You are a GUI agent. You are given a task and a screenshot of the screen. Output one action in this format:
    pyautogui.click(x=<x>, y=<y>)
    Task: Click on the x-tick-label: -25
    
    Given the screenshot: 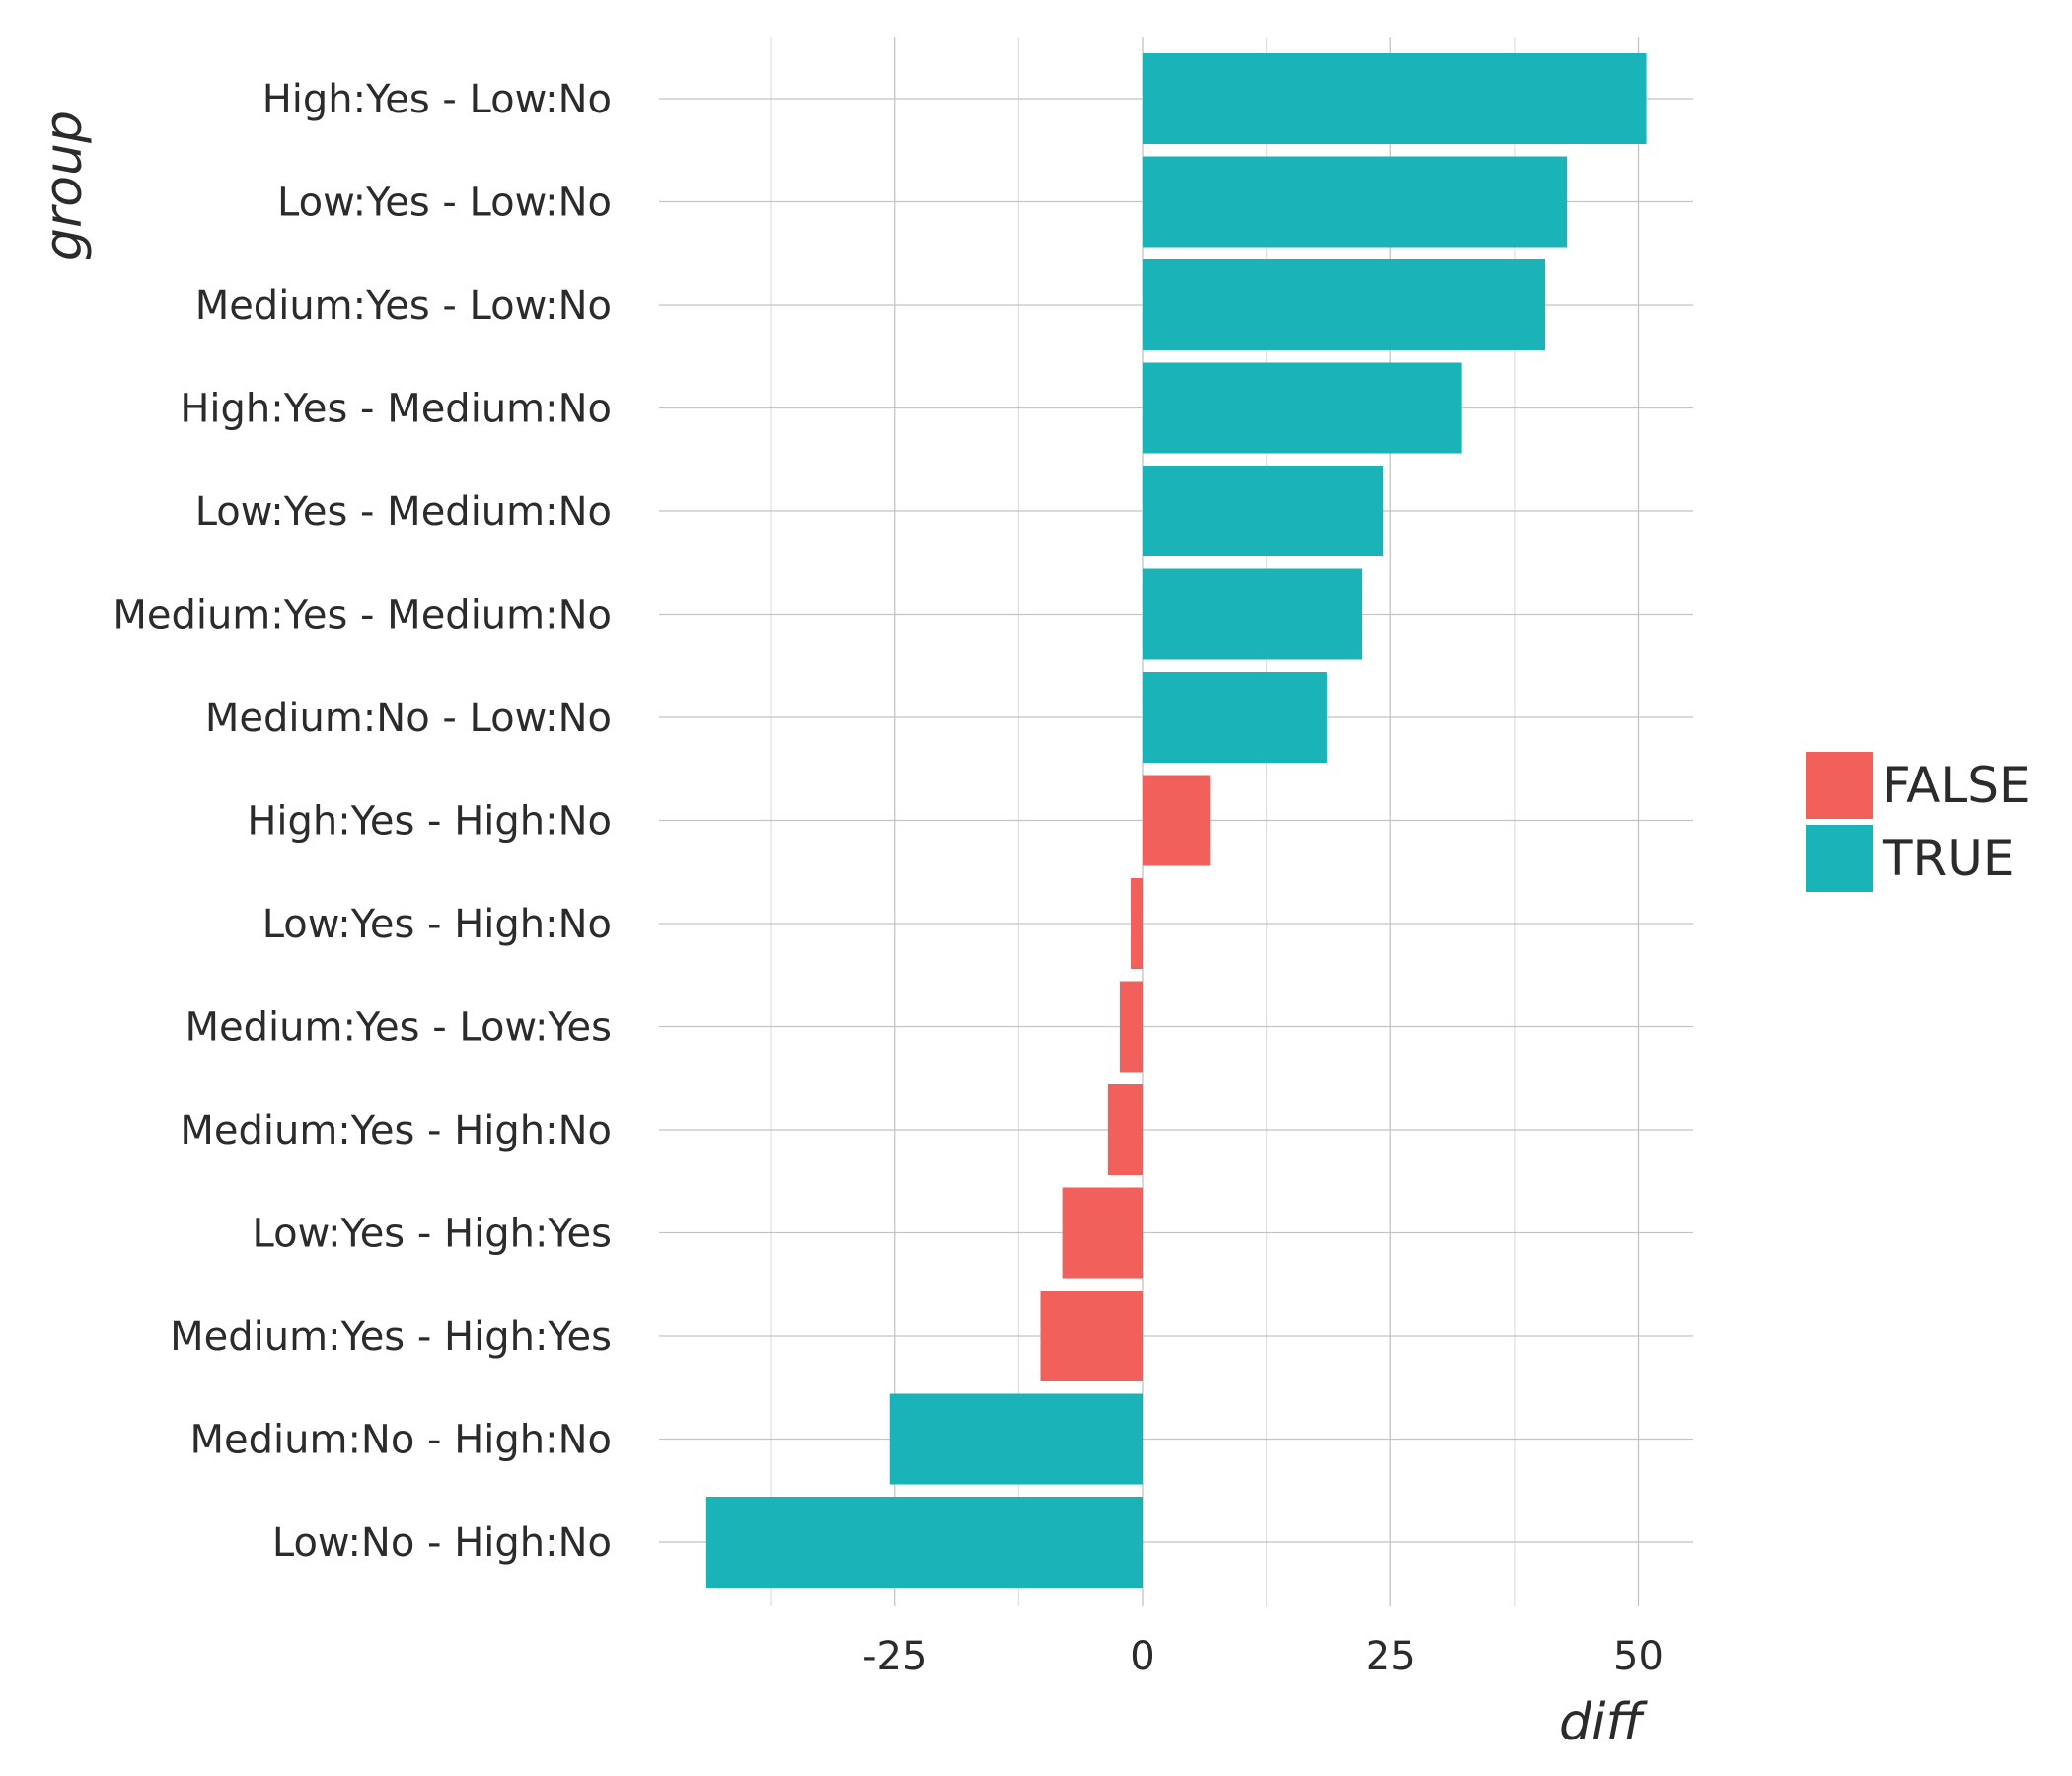 What is the action you would take?
    pyautogui.click(x=894, y=1657)
    